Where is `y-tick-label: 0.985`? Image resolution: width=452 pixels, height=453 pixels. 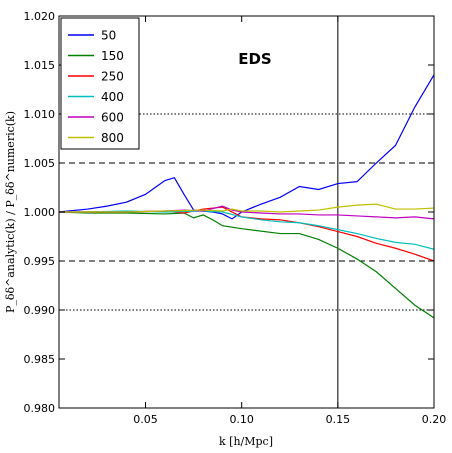
y-tick-label: 0.985 is located at coordinates (40, 359).